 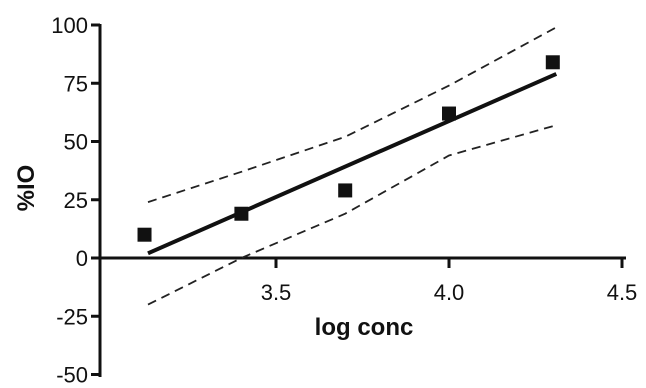 What do you see at coordinates (76, 200) in the screenshot?
I see `y-tick-label: 25` at bounding box center [76, 200].